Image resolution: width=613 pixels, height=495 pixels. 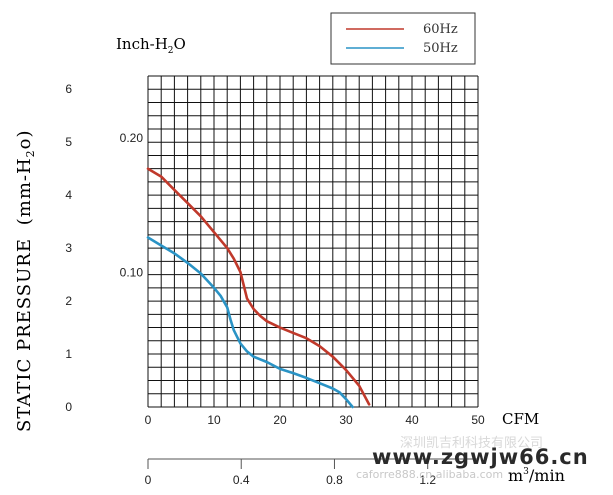 I want to click on secondary-x-axis-title: m3/min, so click(x=536, y=475).